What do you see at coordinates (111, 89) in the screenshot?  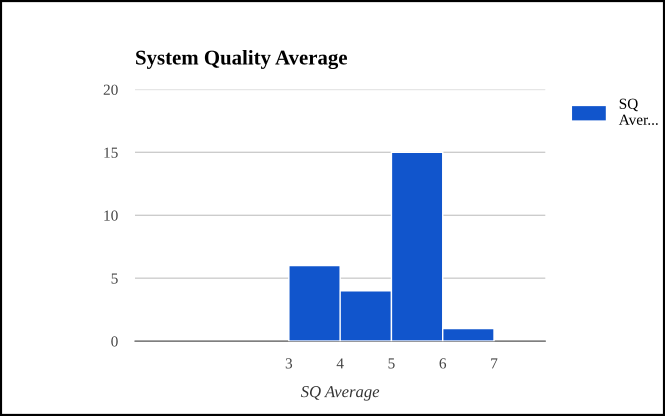 I see `y-tick-label: 20` at bounding box center [111, 89].